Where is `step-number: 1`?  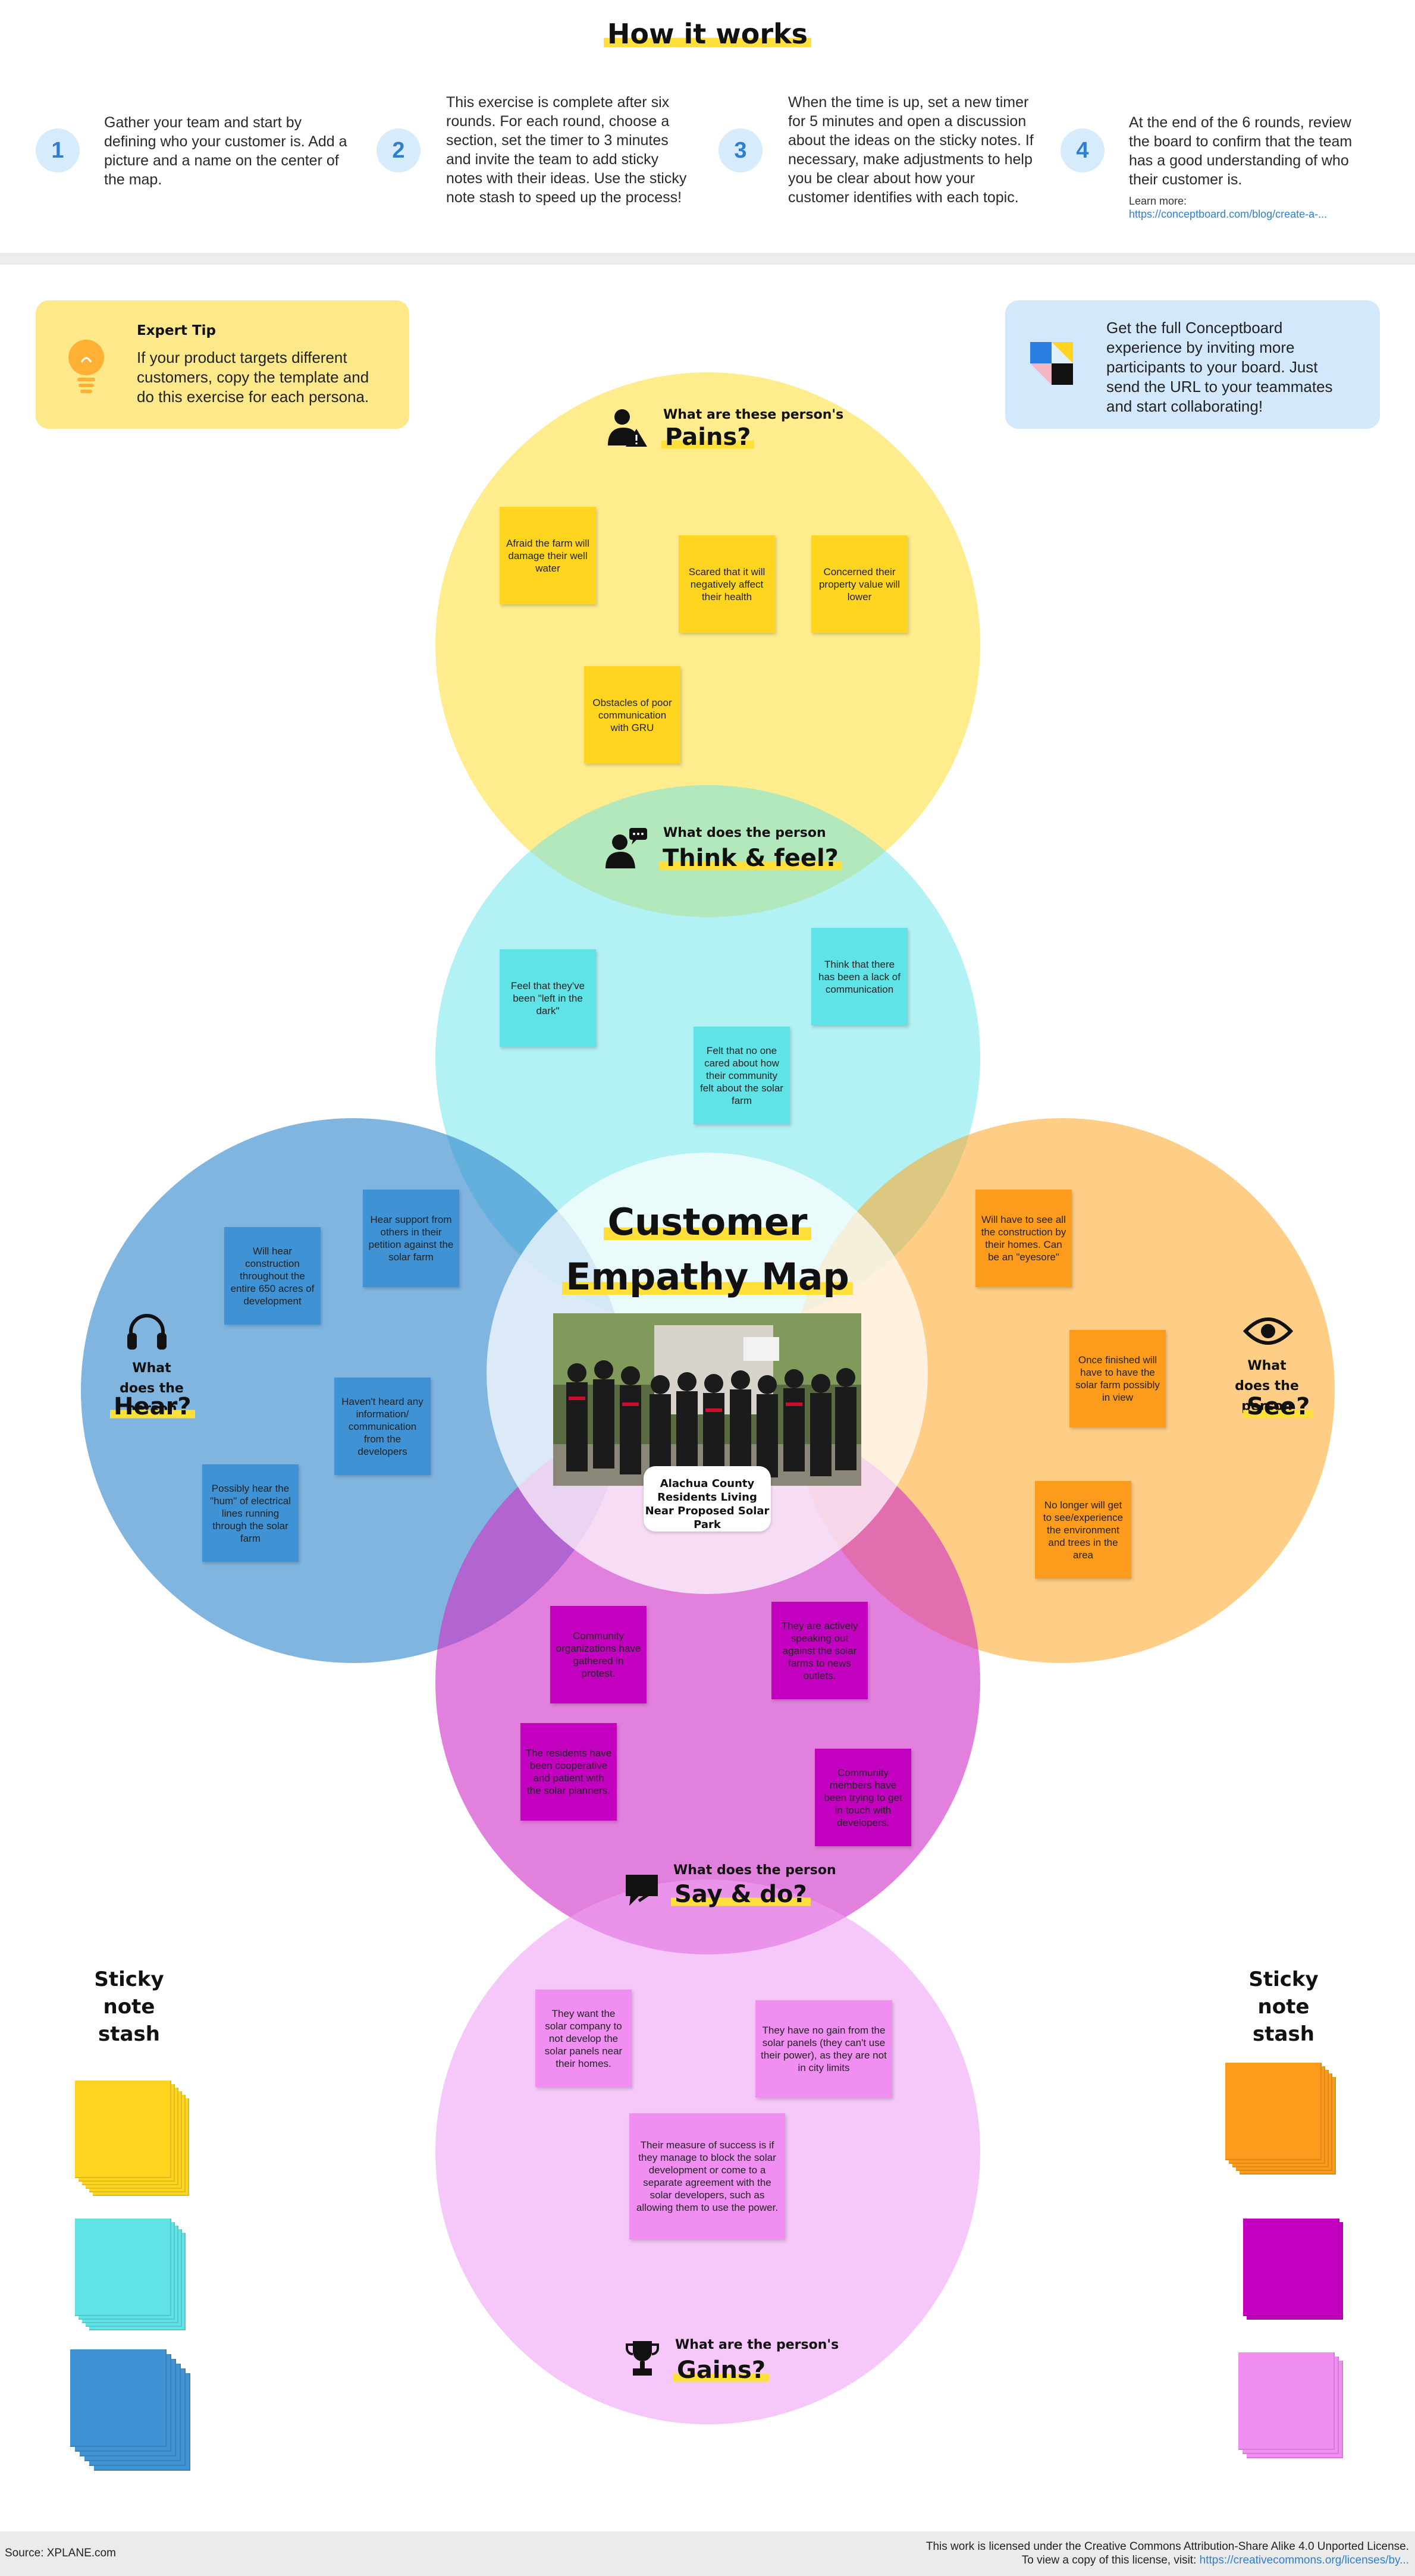
step-number: 1 is located at coordinates (58, 150).